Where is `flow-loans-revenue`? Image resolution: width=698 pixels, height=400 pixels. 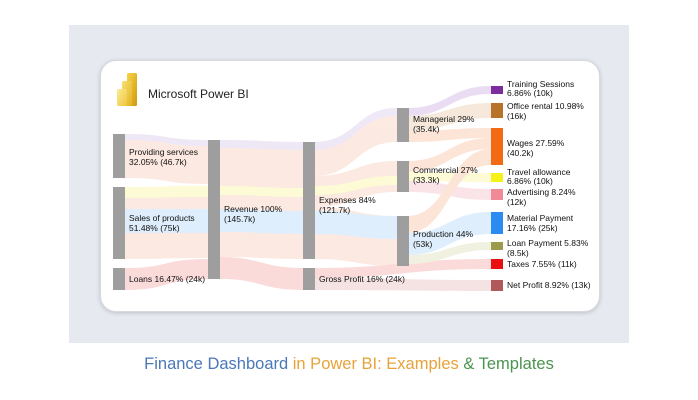
flow-loans-revenue is located at coordinates (166, 274).